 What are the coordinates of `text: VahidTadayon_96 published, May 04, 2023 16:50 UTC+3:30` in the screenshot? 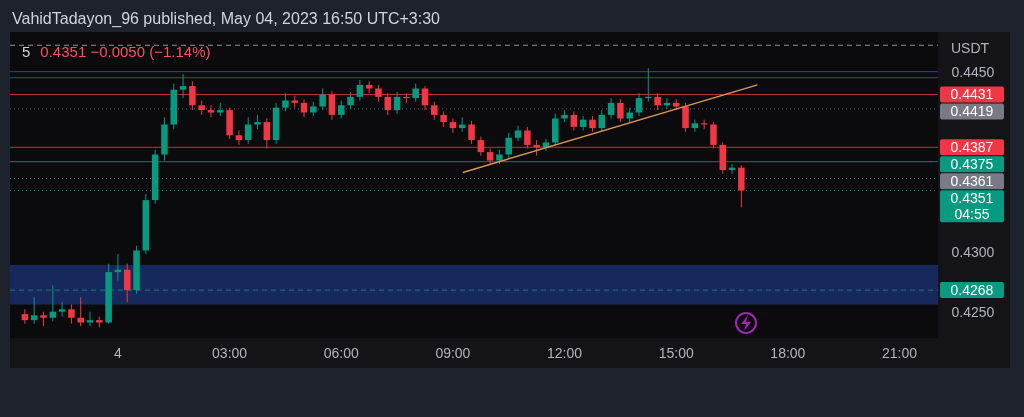 It's located at (226, 19).